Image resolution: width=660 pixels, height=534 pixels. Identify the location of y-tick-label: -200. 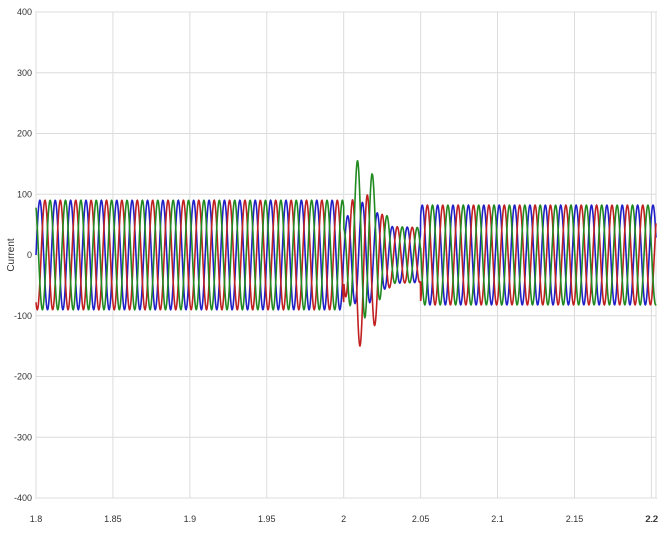
(23, 377).